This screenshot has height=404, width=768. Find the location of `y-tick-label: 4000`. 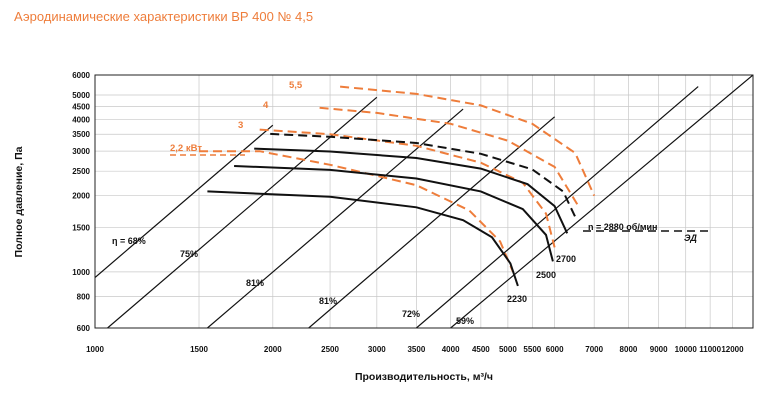

y-tick-label: 4000 is located at coordinates (81, 120).